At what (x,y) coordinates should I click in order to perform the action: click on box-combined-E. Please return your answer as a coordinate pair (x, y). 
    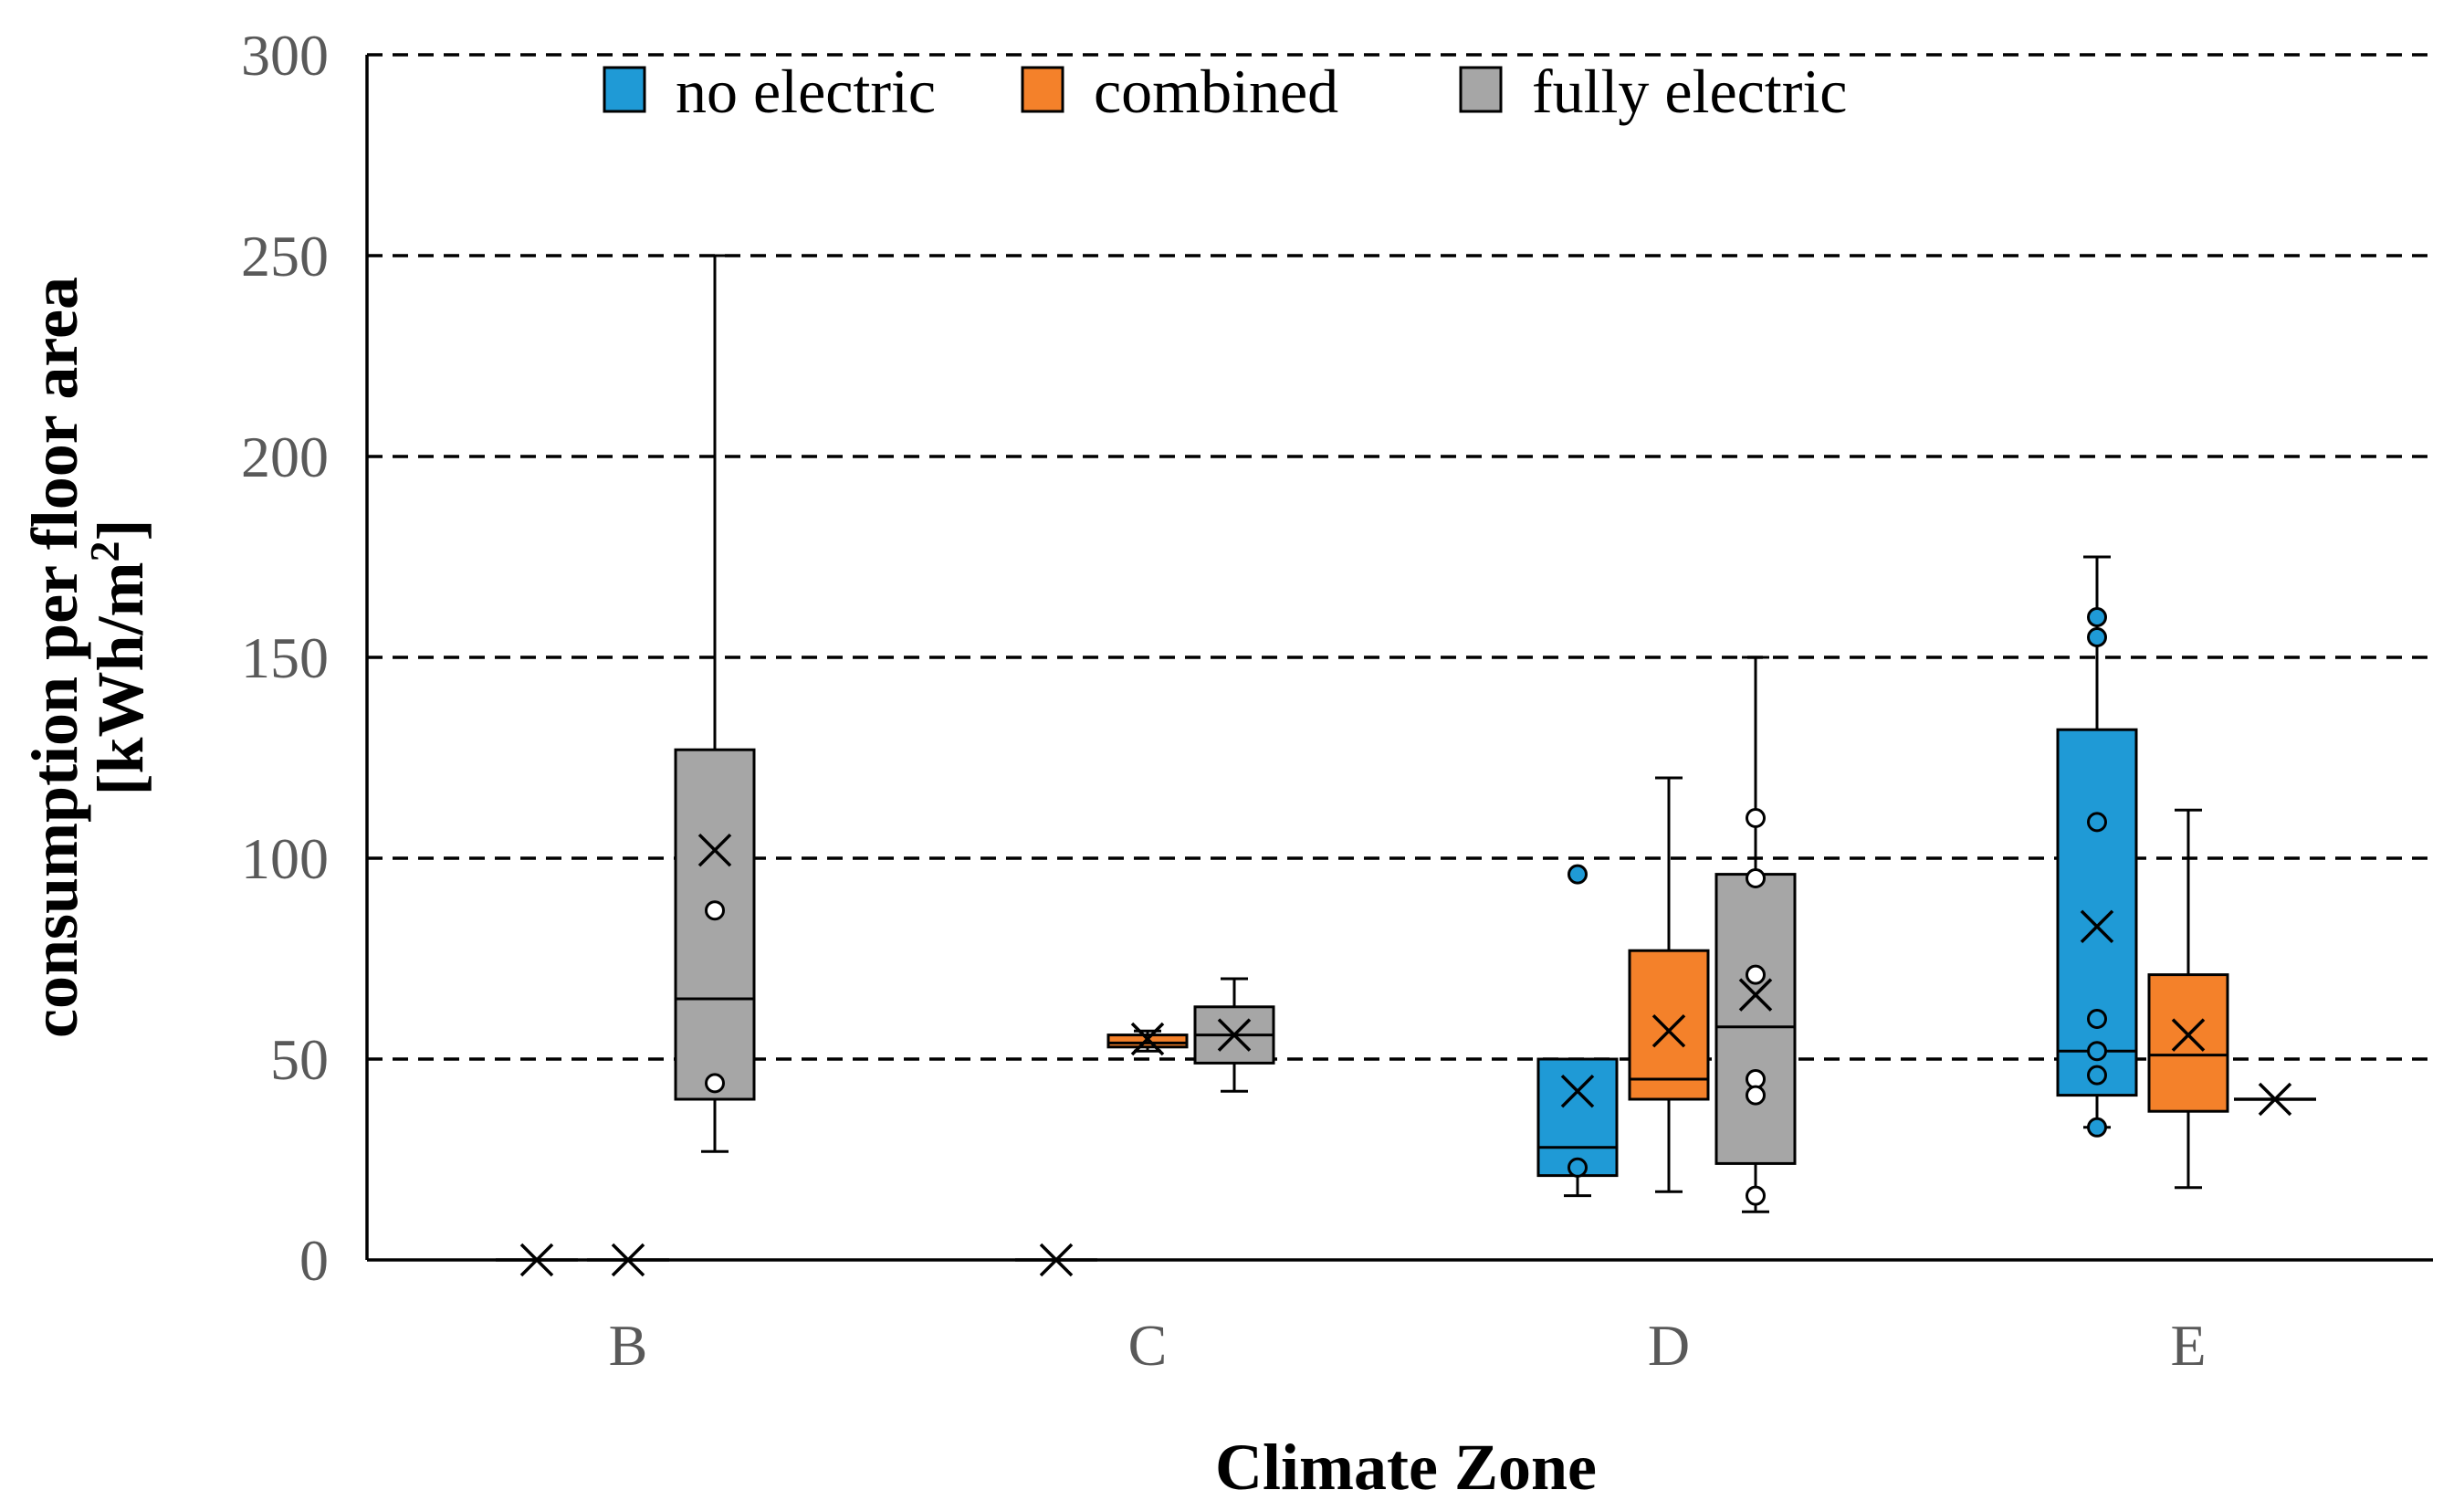
    Looking at the image, I should click on (2188, 999).